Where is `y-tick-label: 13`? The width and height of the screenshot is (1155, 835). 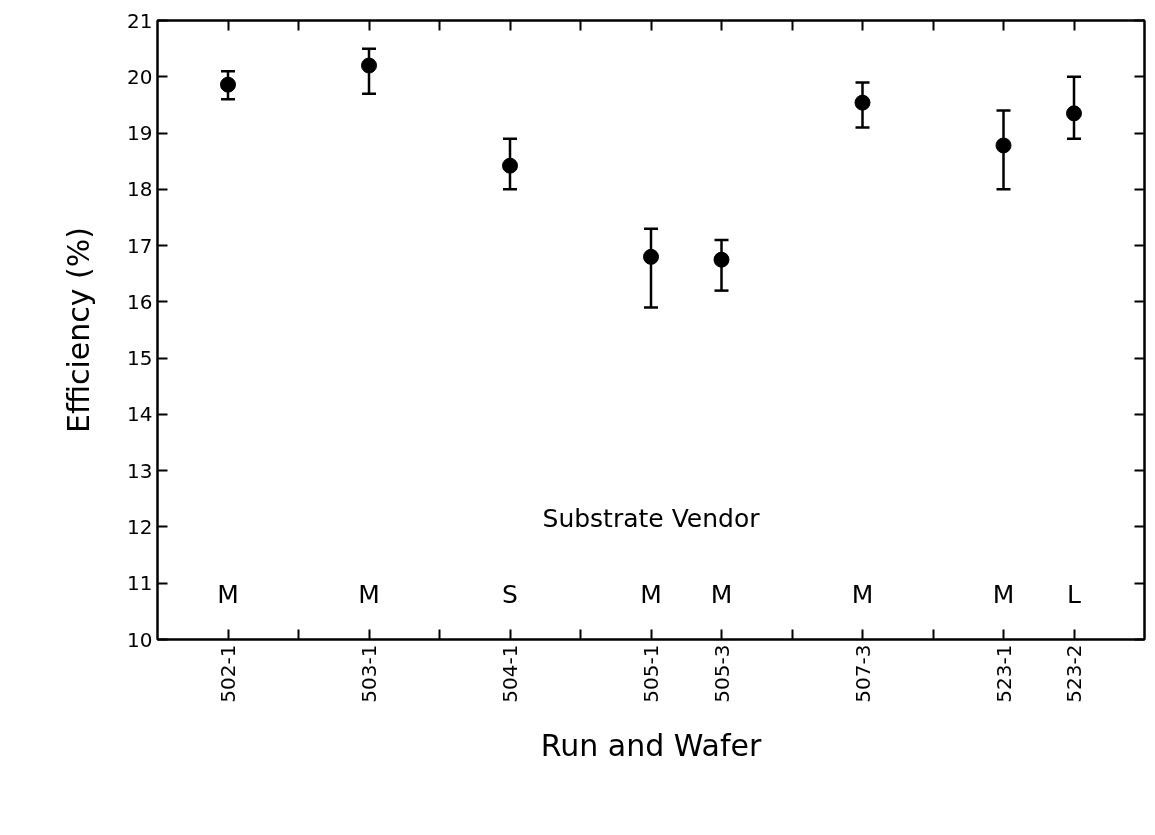
y-tick-label: 13 is located at coordinates (140, 470).